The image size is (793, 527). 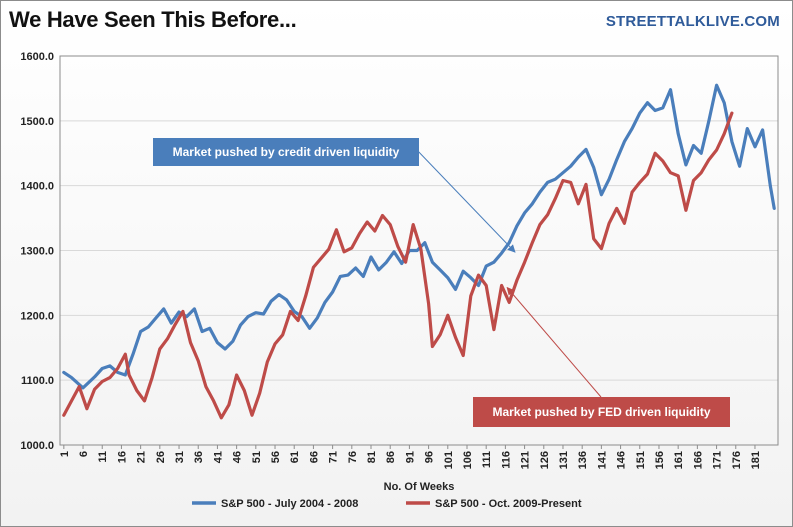 I want to click on x-tick-label: 181, so click(x=756, y=460).